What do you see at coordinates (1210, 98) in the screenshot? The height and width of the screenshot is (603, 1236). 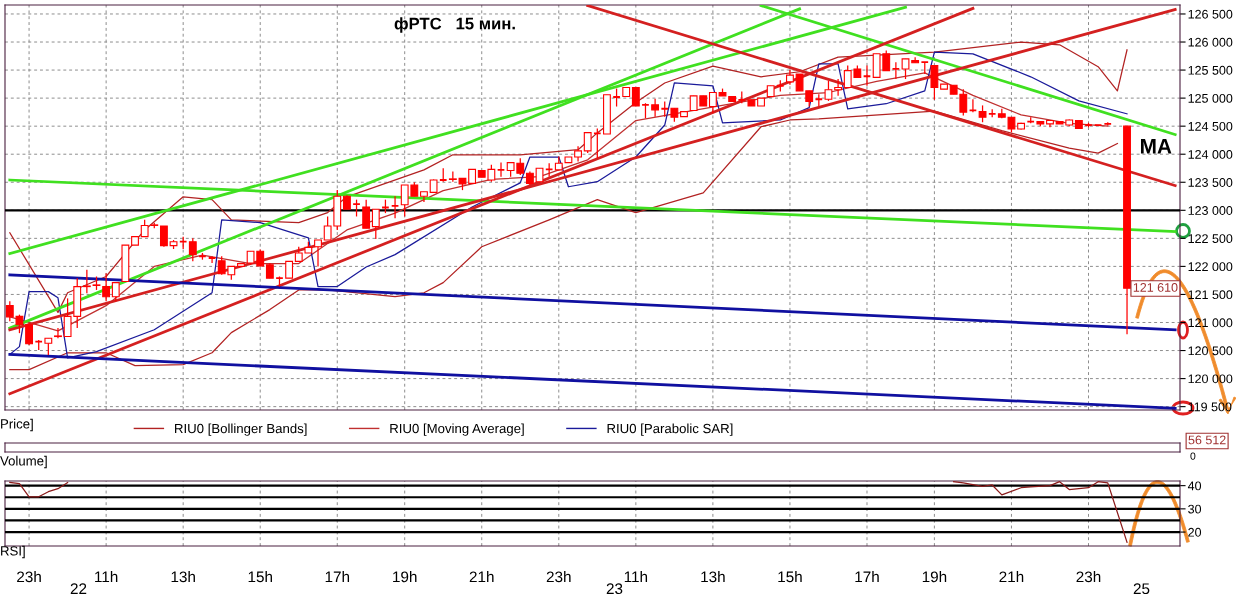 I see `y-tick-label: 125 000` at bounding box center [1210, 98].